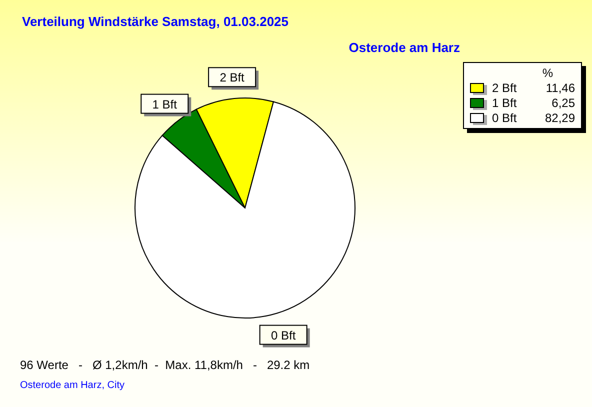 The height and width of the screenshot is (407, 592). I want to click on slice-label: 0 Bft, so click(283, 335).